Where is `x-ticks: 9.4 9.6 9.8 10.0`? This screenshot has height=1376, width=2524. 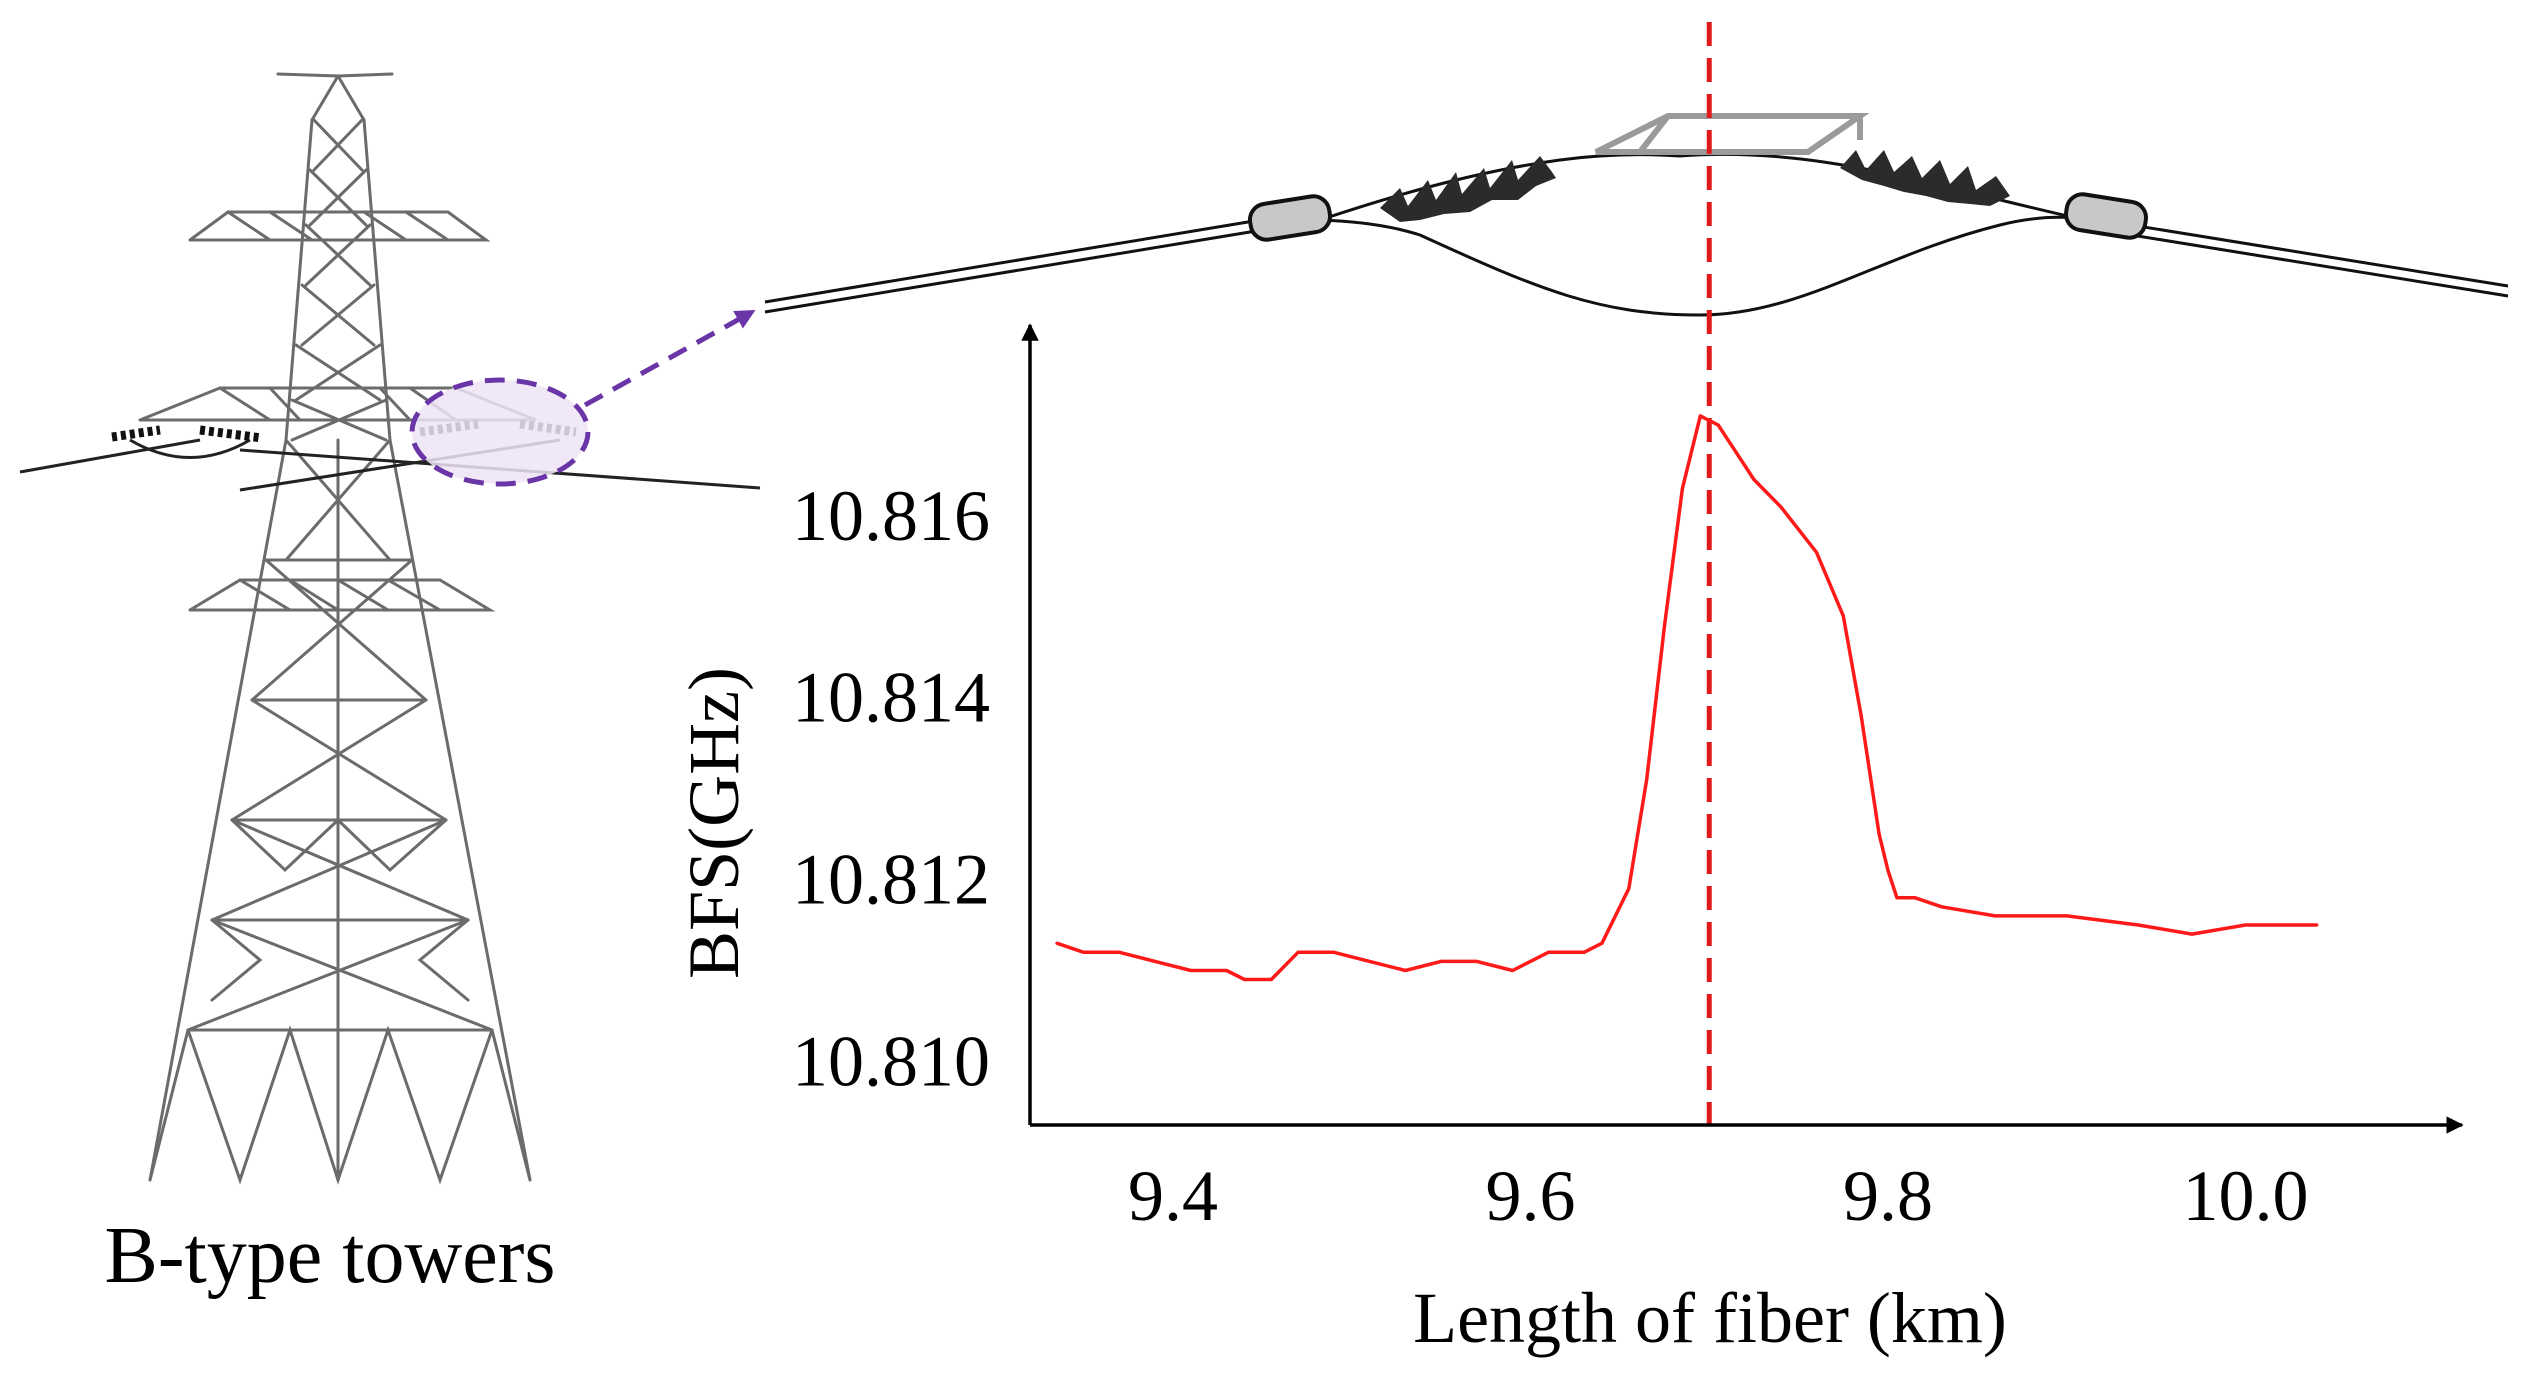
x-ticks: 9.4 9.6 9.8 10.0 is located at coordinates (1718, 1196).